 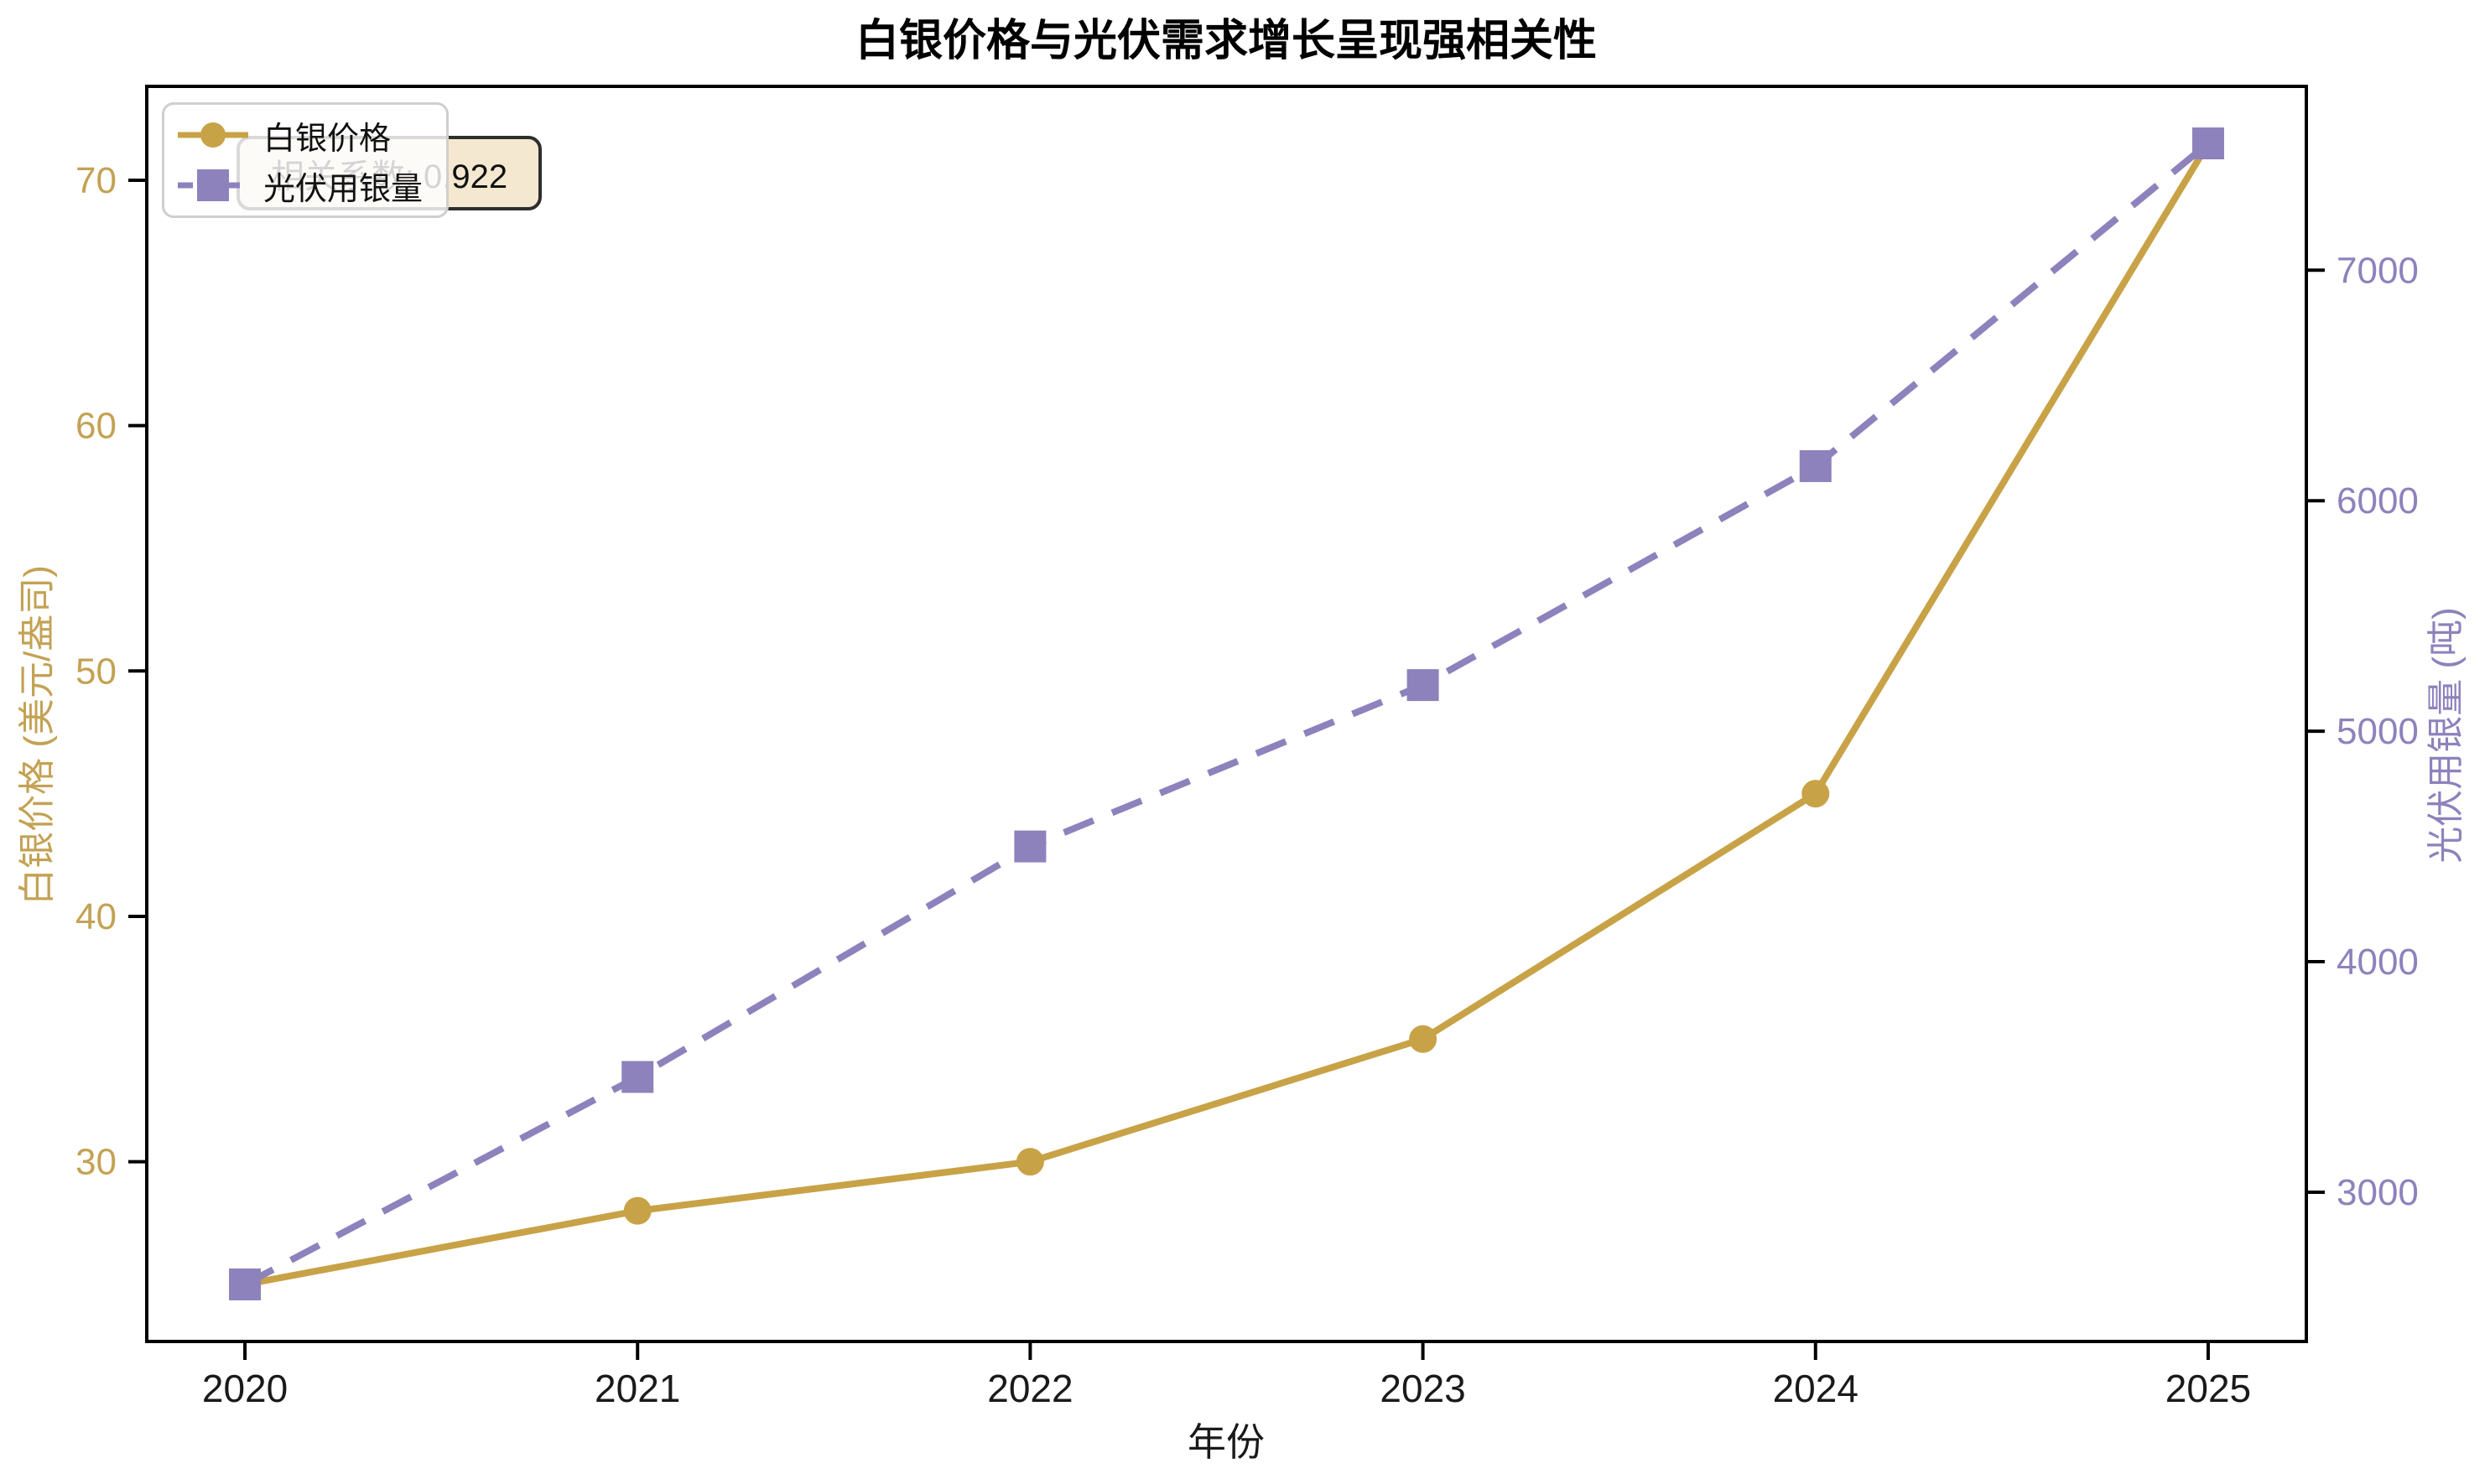 What do you see at coordinates (96, 1162) in the screenshot?
I see `y-left-tick-label: 30` at bounding box center [96, 1162].